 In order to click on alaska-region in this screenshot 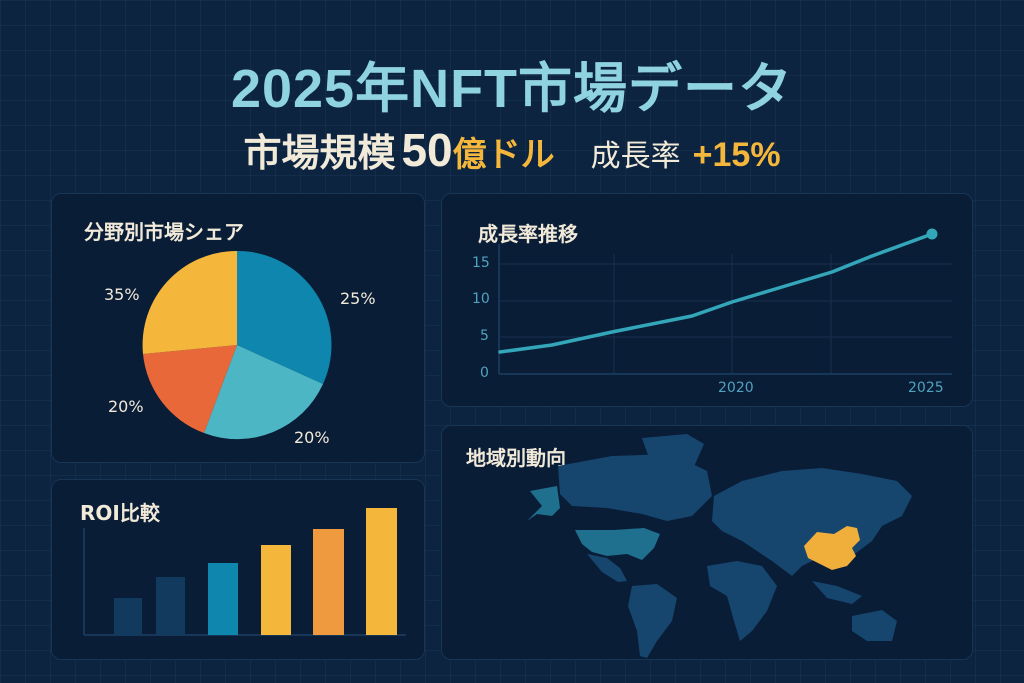, I will do `click(543, 503)`.